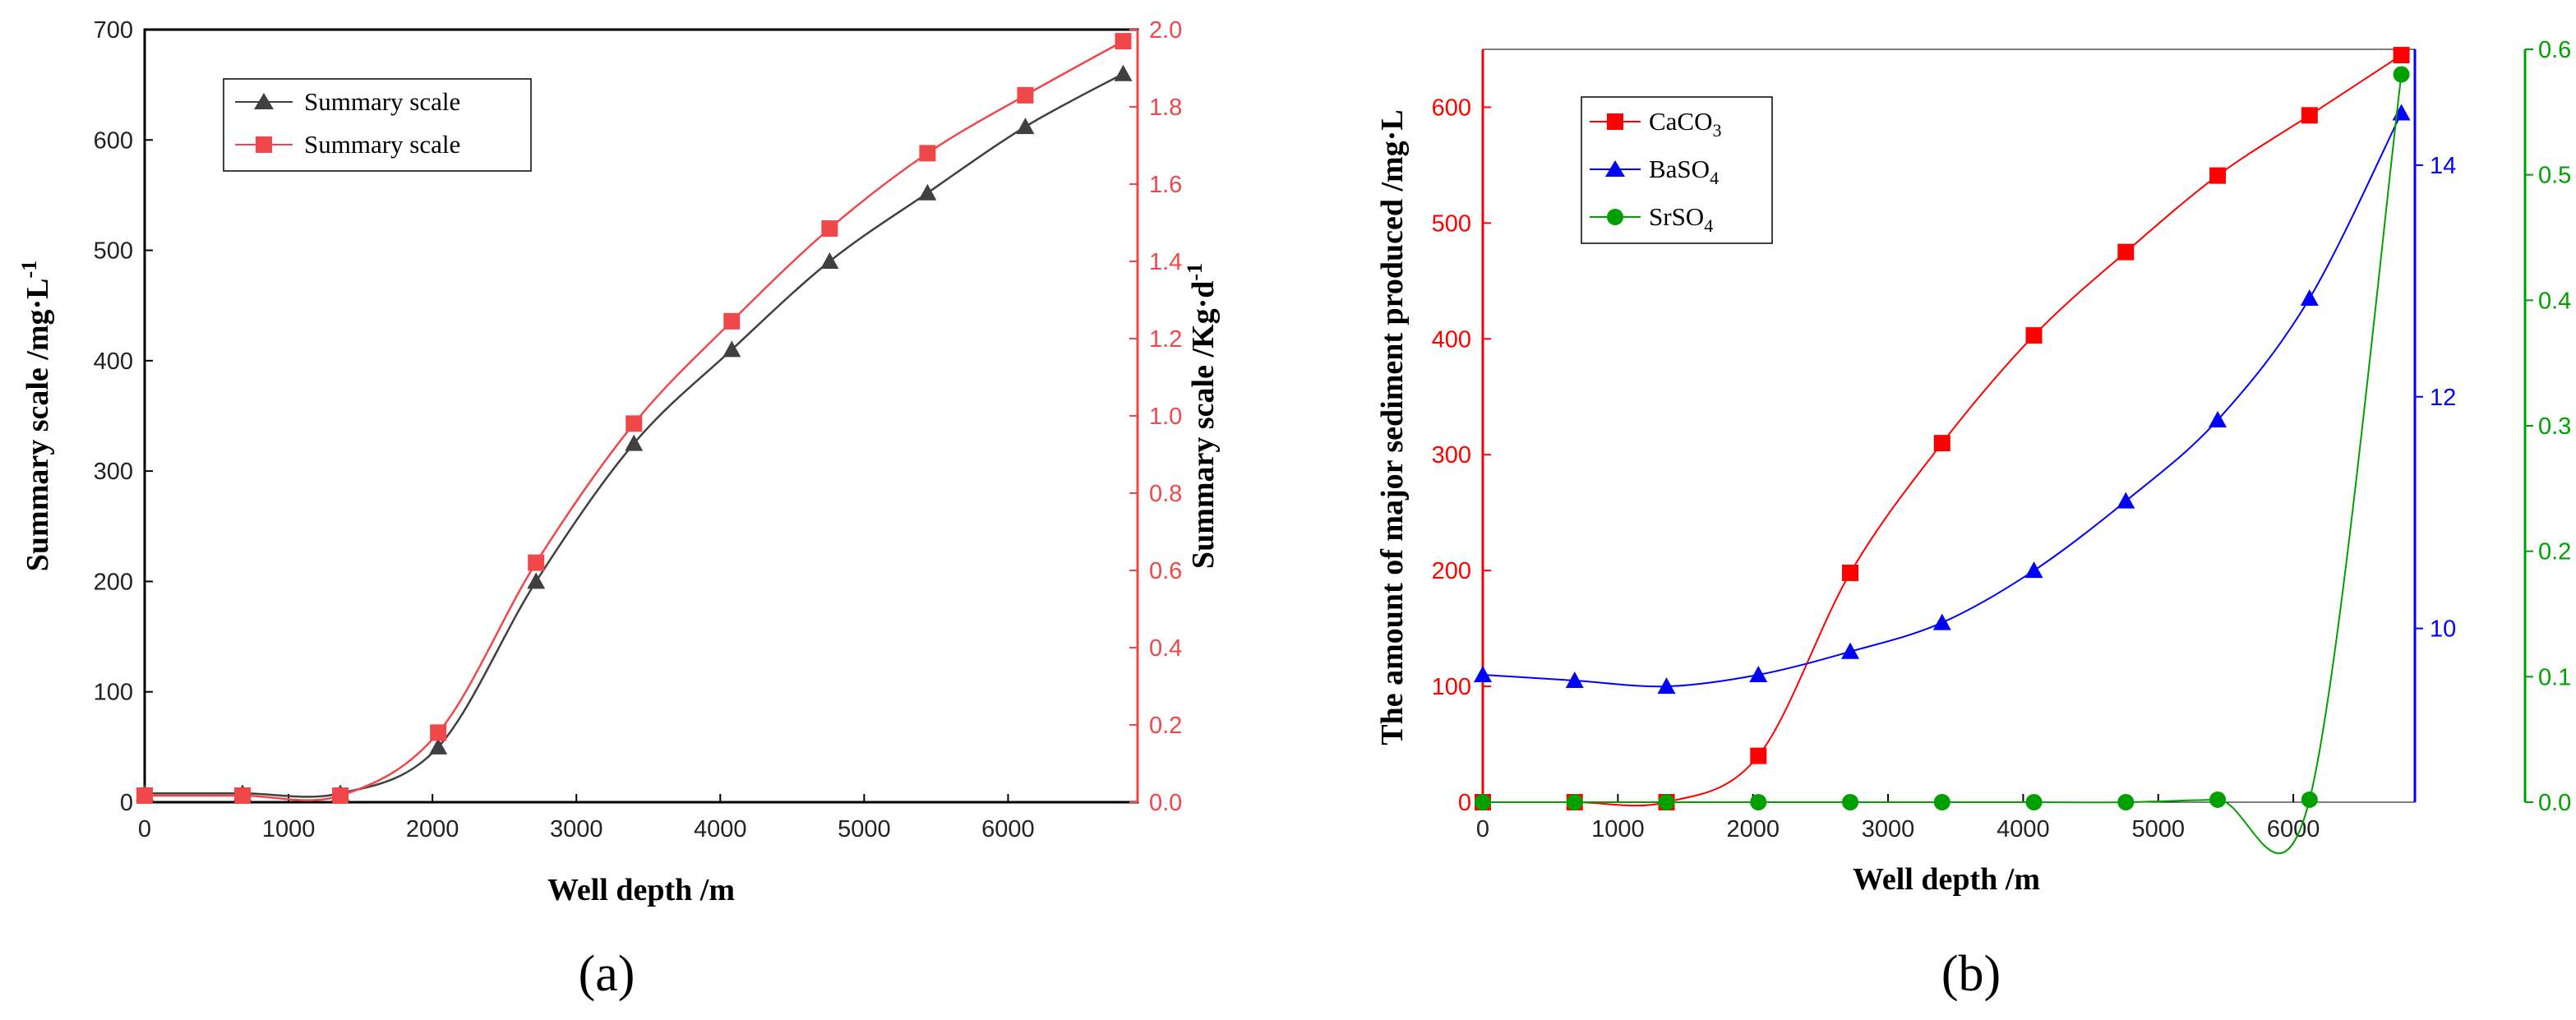 Image resolution: width=2576 pixels, height=1020 pixels. What do you see at coordinates (289, 829) in the screenshot?
I see `chart-a-x-tick-label-1: 1000` at bounding box center [289, 829].